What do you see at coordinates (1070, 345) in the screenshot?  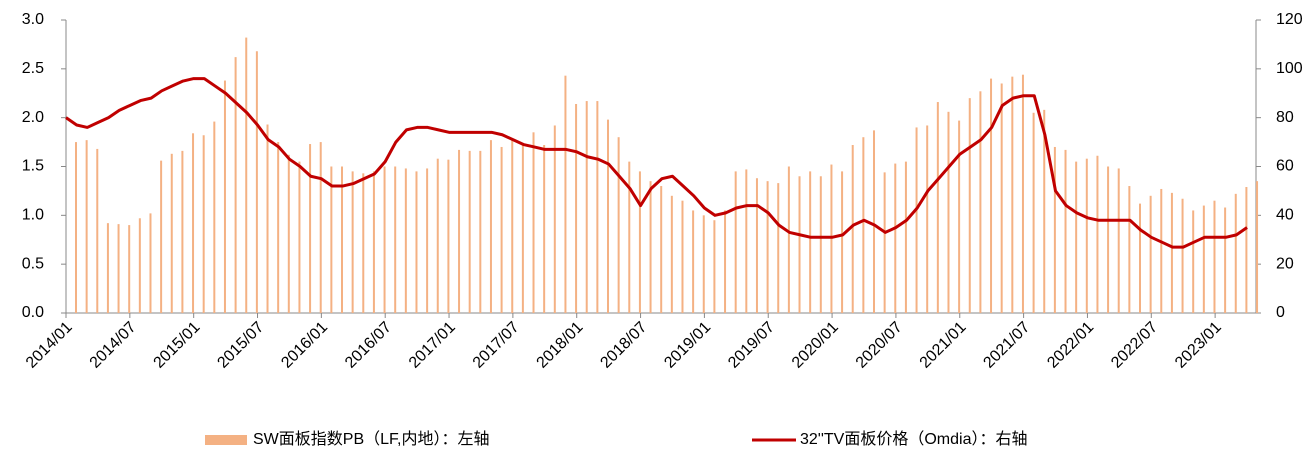 I see `x-tick-label: 2022/01` at bounding box center [1070, 345].